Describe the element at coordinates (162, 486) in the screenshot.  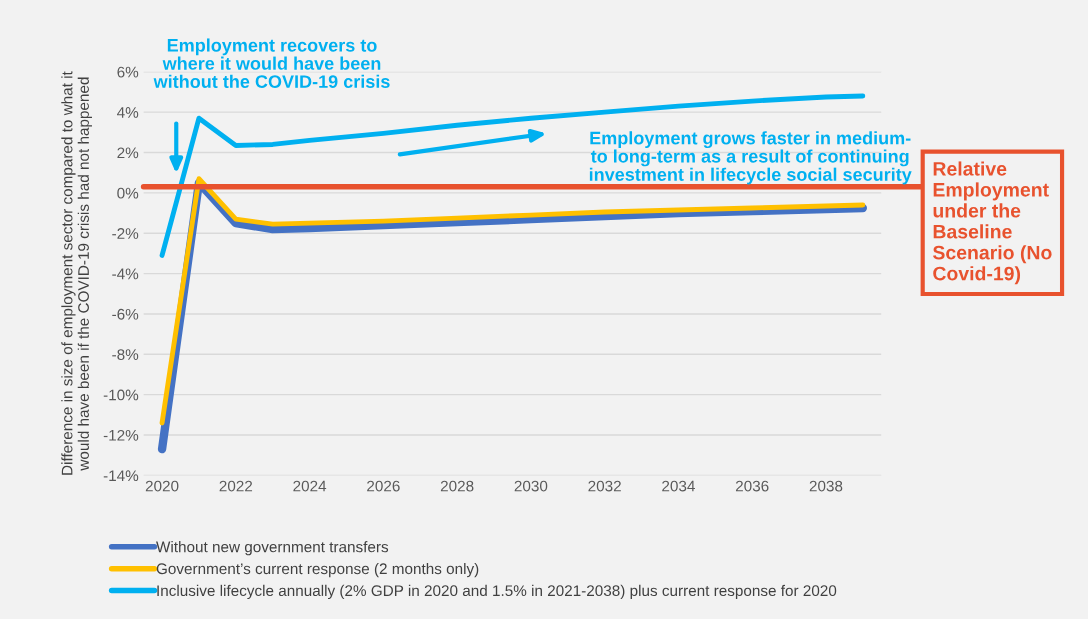
I see `x-tick-label: 2020` at that location.